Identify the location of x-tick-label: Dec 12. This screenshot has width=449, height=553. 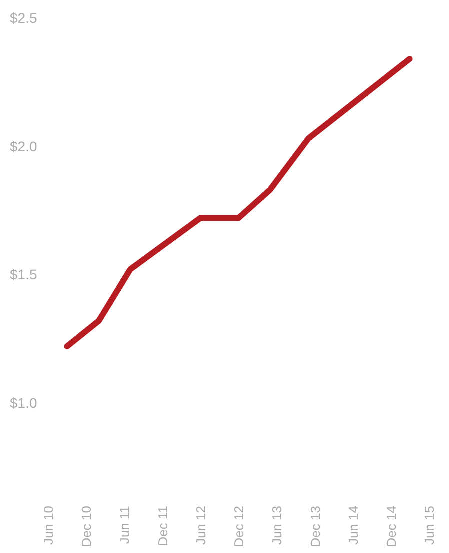
(239, 527).